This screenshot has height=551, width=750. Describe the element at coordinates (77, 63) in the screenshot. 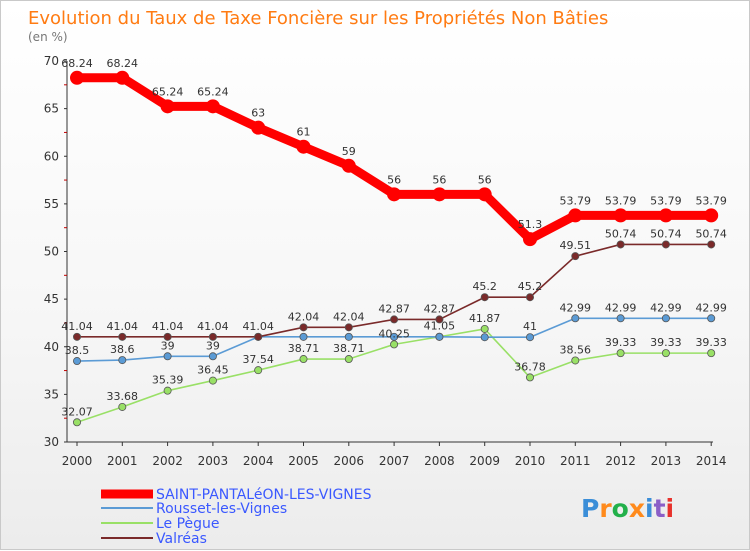

I see `data-label: 68.24` at that location.